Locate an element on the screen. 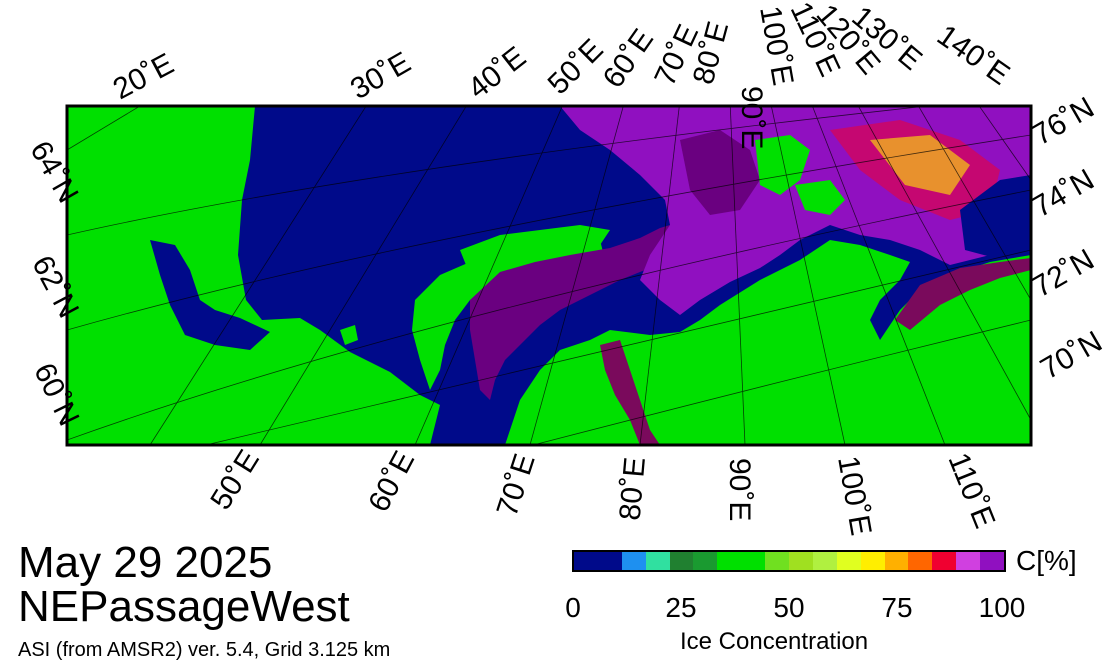 This screenshot has height=666, width=1117. colorbar-tick: 0 is located at coordinates (573, 607).